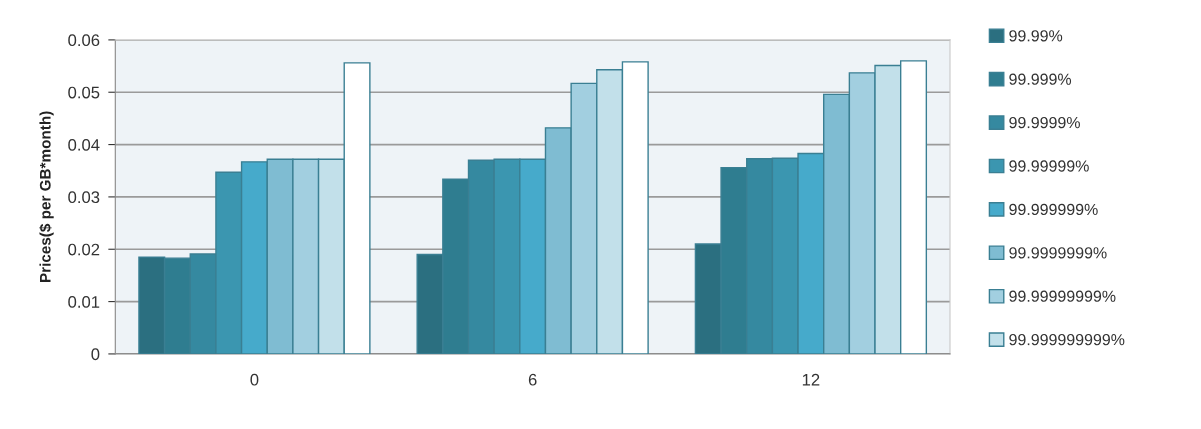 The height and width of the screenshot is (429, 1201). I want to click on y-tick-label: 0.05, so click(84, 92).